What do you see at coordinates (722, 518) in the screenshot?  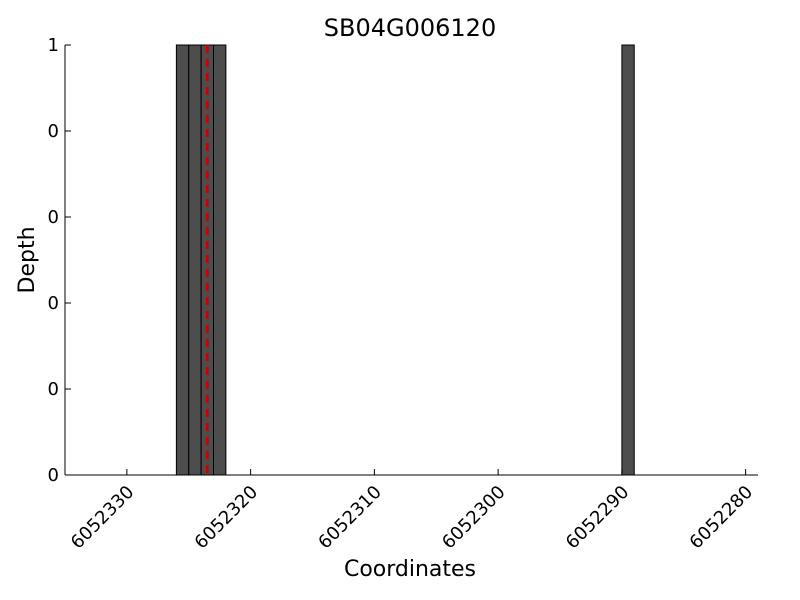 I see `x-tick-label: 6052280` at bounding box center [722, 518].